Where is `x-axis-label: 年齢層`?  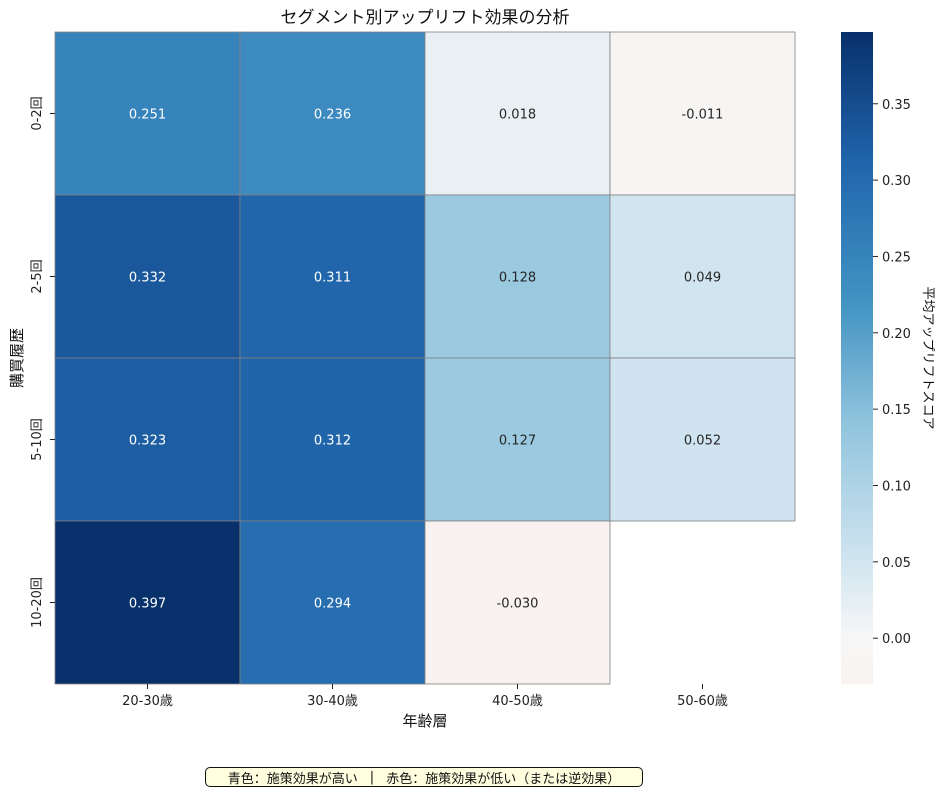
x-axis-label: 年齢層 is located at coordinates (424, 721).